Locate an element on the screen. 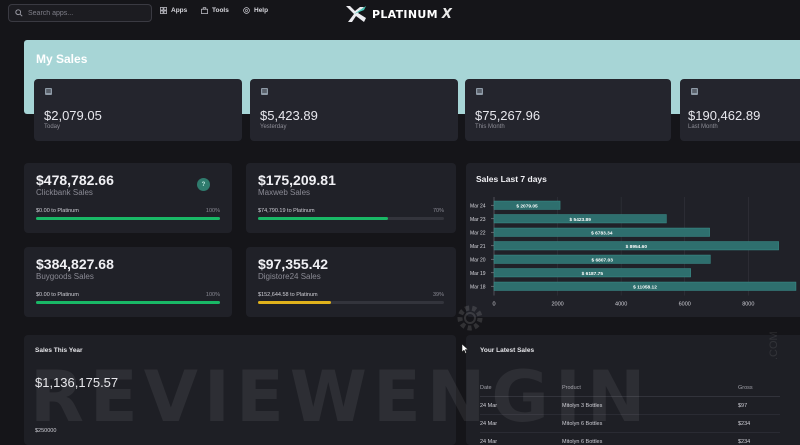 The image size is (800, 445). bar-data-label: $ 8954.60 is located at coordinates (637, 247).